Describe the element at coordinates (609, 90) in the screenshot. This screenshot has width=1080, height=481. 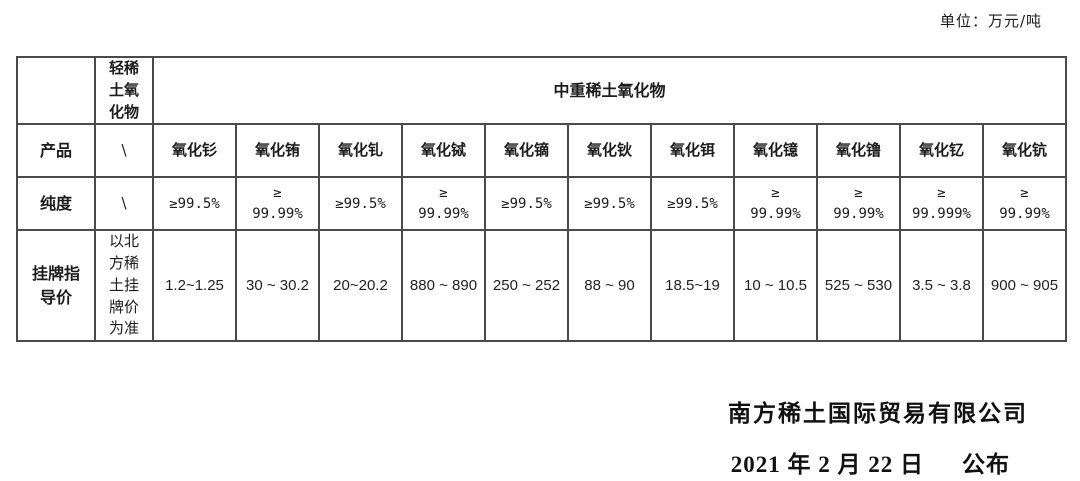
I see `heavy-rare-earth-group-header: 中重稀土氧化物` at that location.